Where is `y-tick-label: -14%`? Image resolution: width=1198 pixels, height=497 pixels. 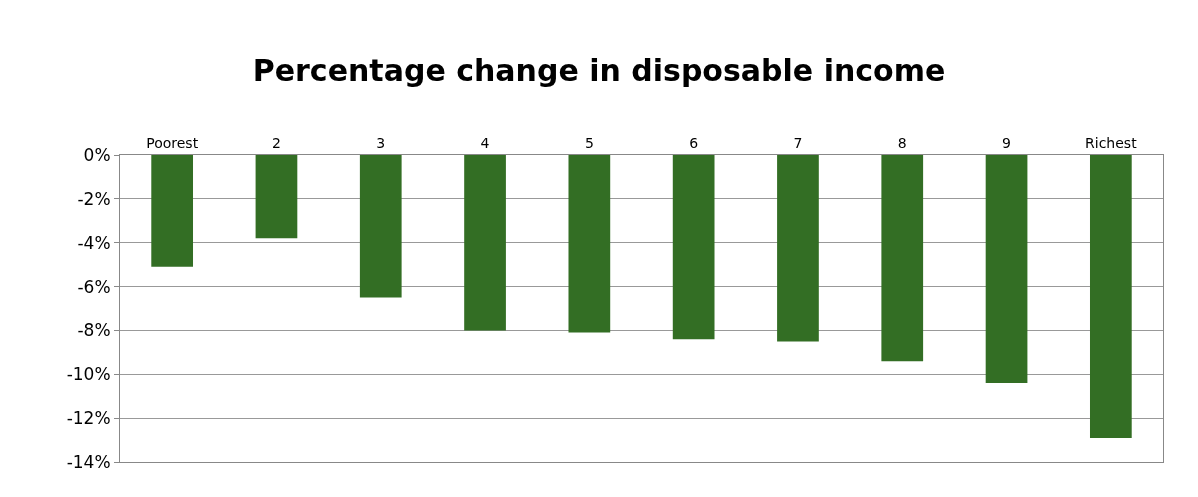
y-tick-label: -14% is located at coordinates (88, 461).